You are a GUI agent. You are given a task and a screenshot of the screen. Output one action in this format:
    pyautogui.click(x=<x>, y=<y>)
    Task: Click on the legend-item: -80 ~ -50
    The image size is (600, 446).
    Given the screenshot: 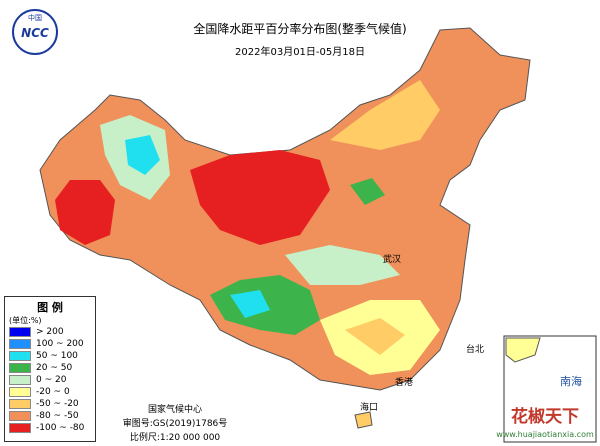 What is the action you would take?
    pyautogui.click(x=50, y=416)
    